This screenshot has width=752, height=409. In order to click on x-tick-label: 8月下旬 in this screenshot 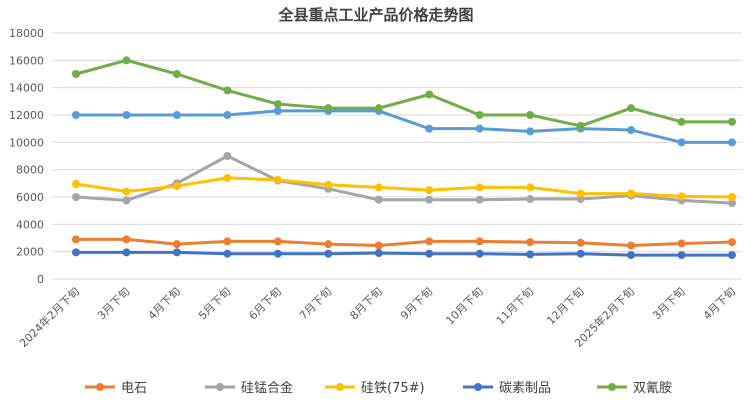, I will do `click(365, 303)`.